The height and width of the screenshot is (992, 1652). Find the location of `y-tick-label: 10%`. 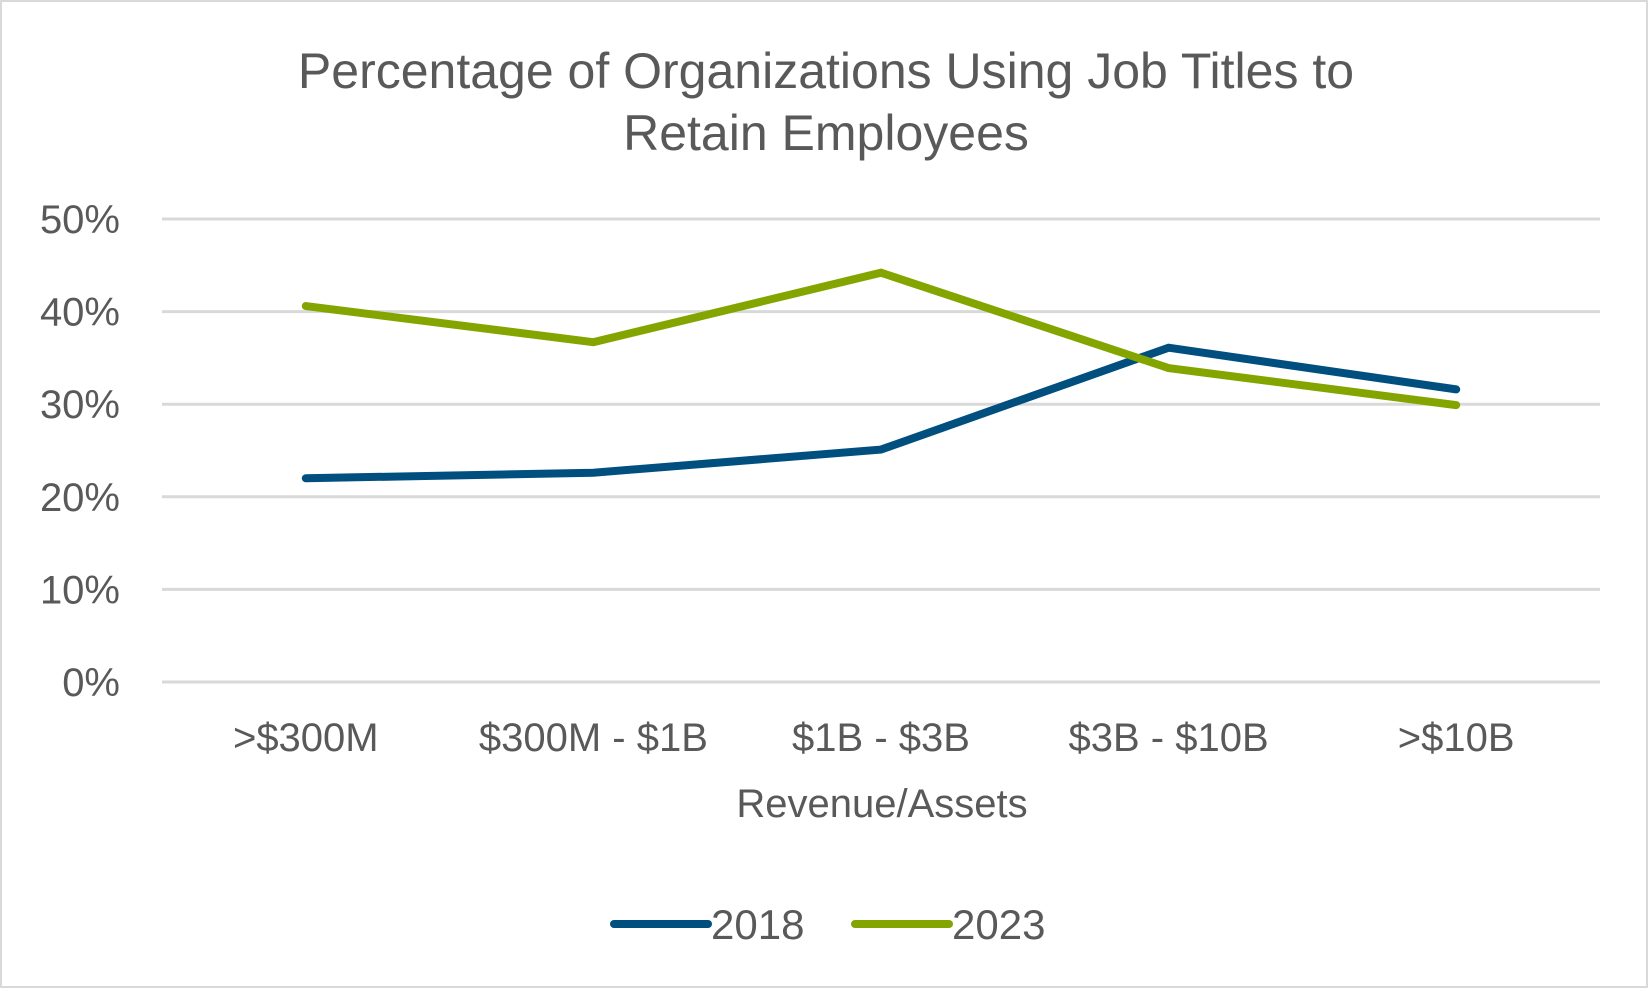

y-tick-label: 10% is located at coordinates (80, 590).